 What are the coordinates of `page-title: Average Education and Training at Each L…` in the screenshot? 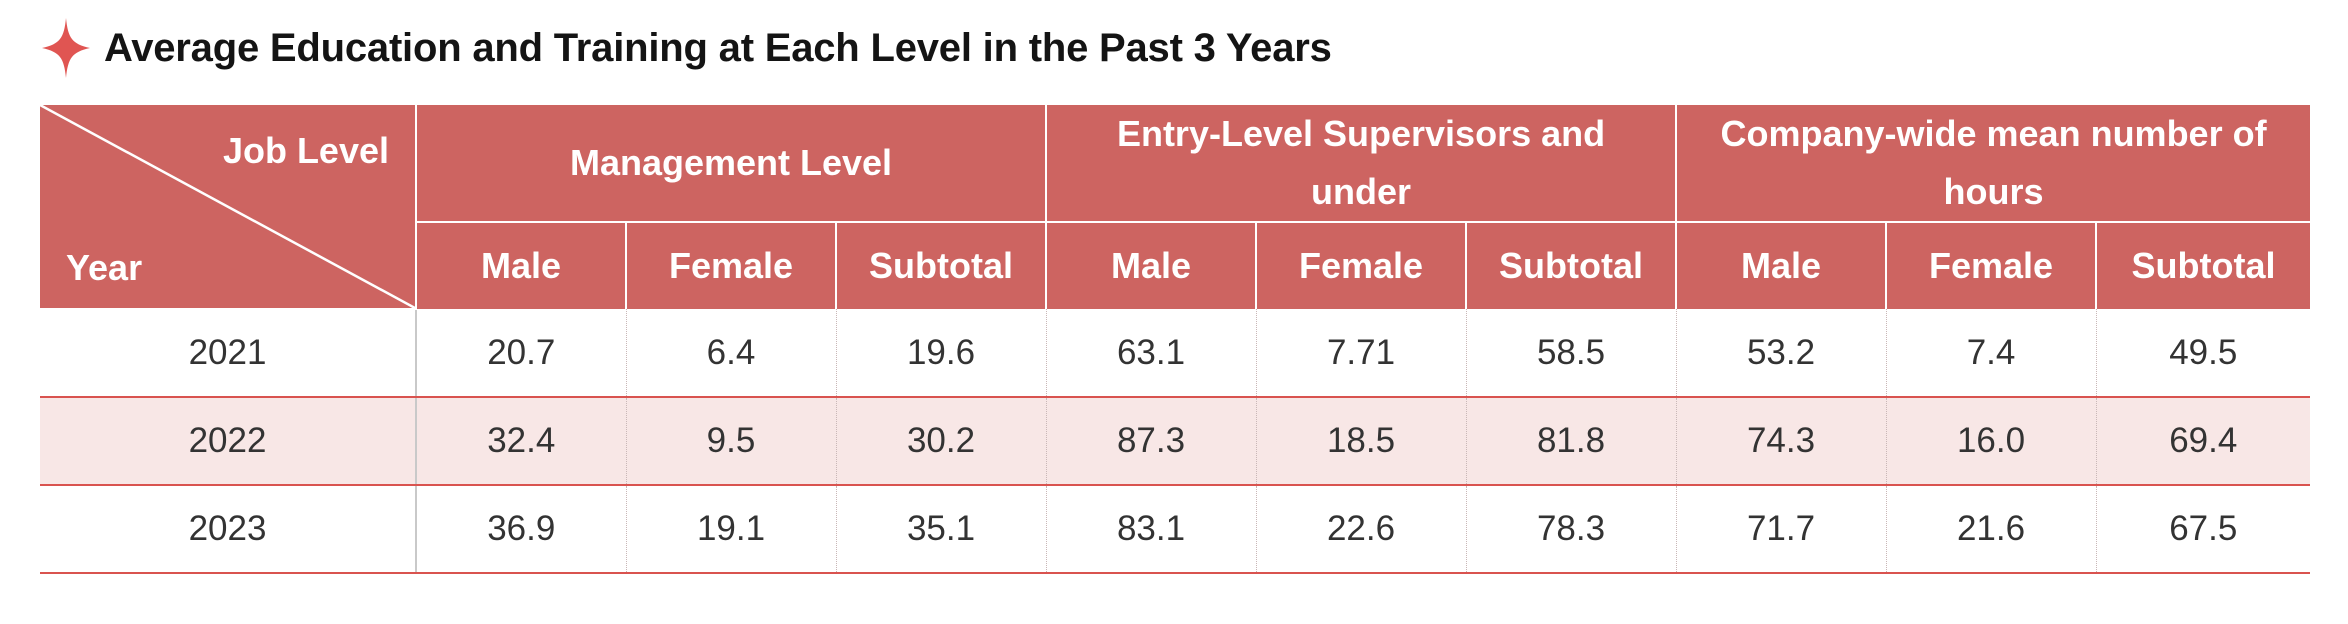 It's located at (718, 47).